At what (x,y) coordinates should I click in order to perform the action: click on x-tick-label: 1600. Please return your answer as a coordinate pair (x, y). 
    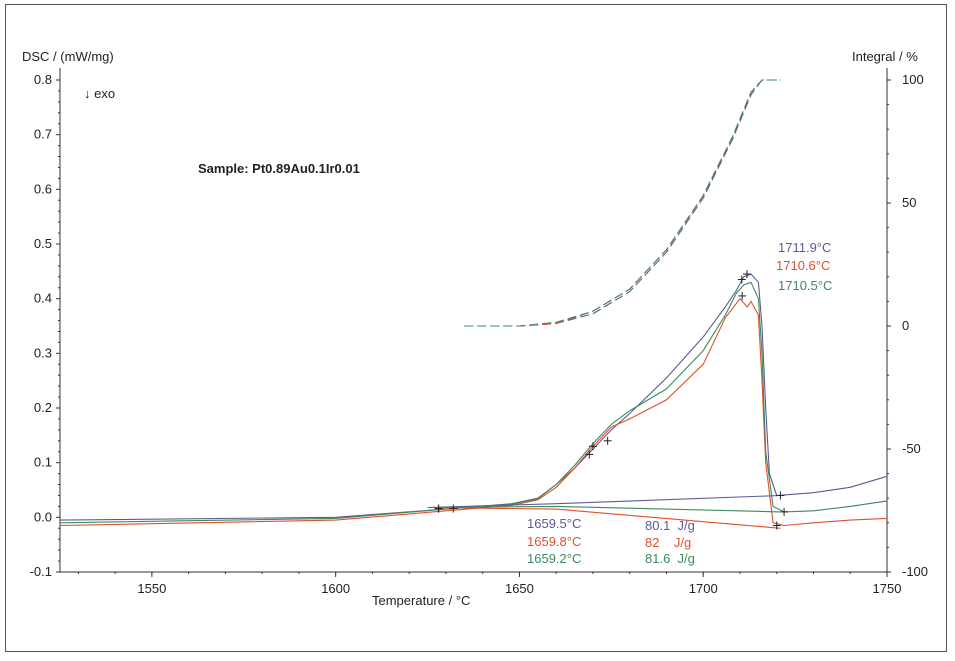
    Looking at the image, I should click on (335, 588).